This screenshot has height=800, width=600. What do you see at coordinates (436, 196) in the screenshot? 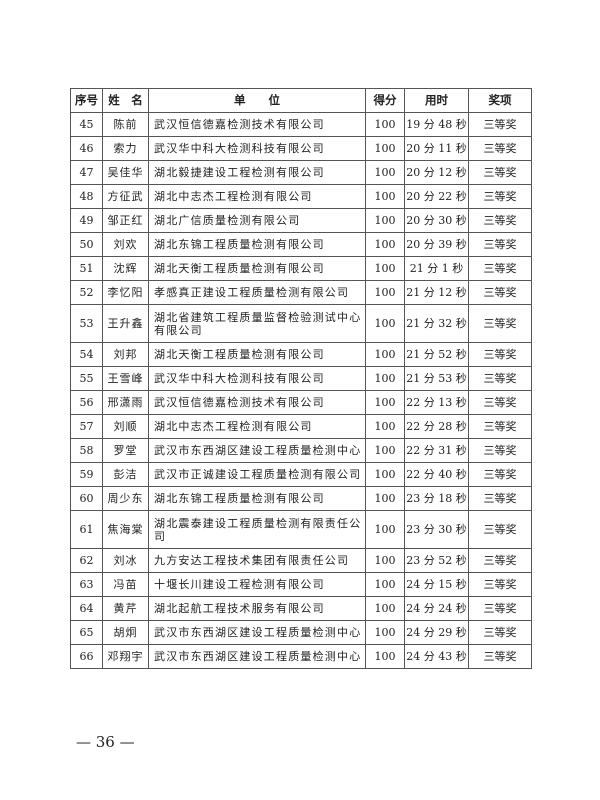
I see `time-used: 20 分 22 秒` at bounding box center [436, 196].